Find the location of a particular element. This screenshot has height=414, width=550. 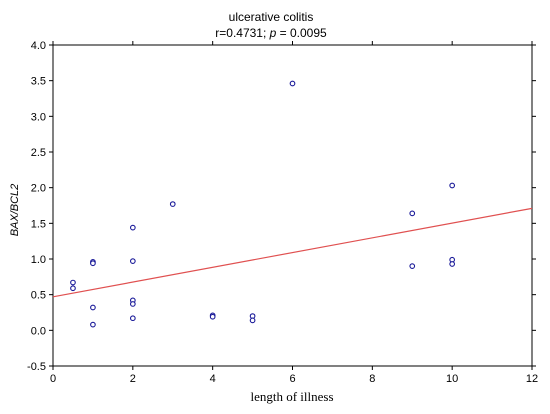

subtitle-p-value: = 0.0095 is located at coordinates (301, 33).